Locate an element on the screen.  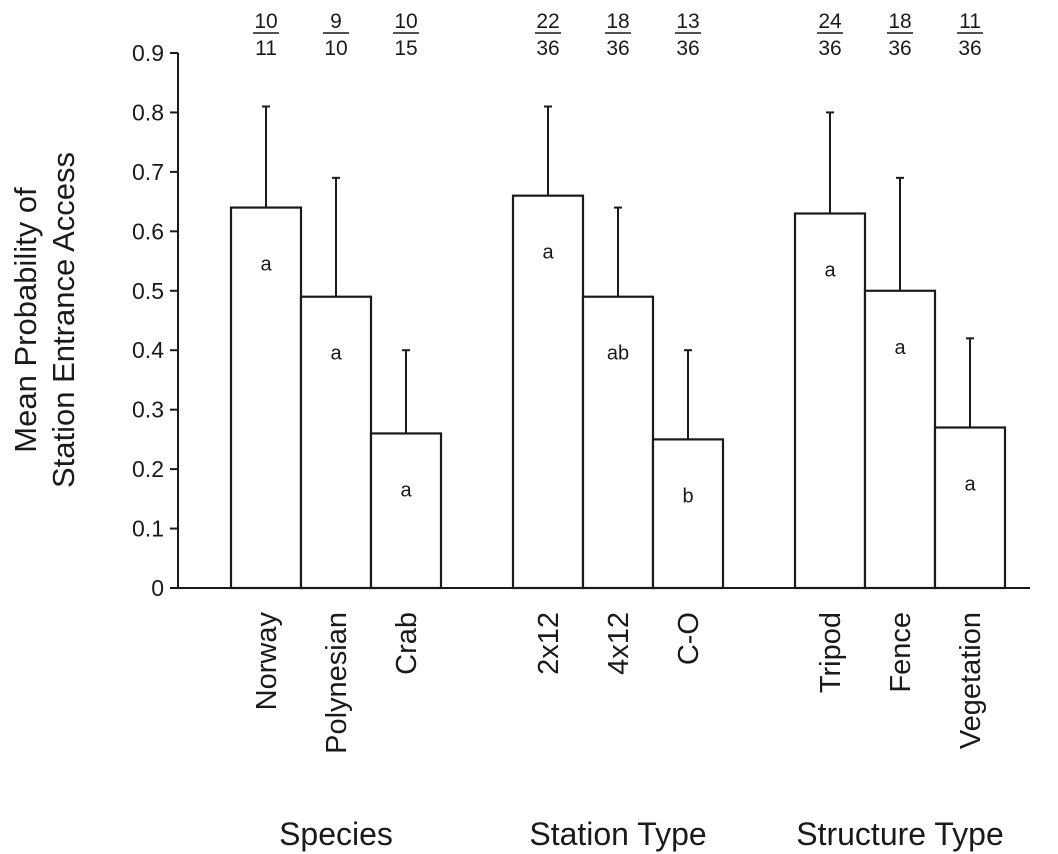
y-tick-label: 0.7 is located at coordinates (148, 172).